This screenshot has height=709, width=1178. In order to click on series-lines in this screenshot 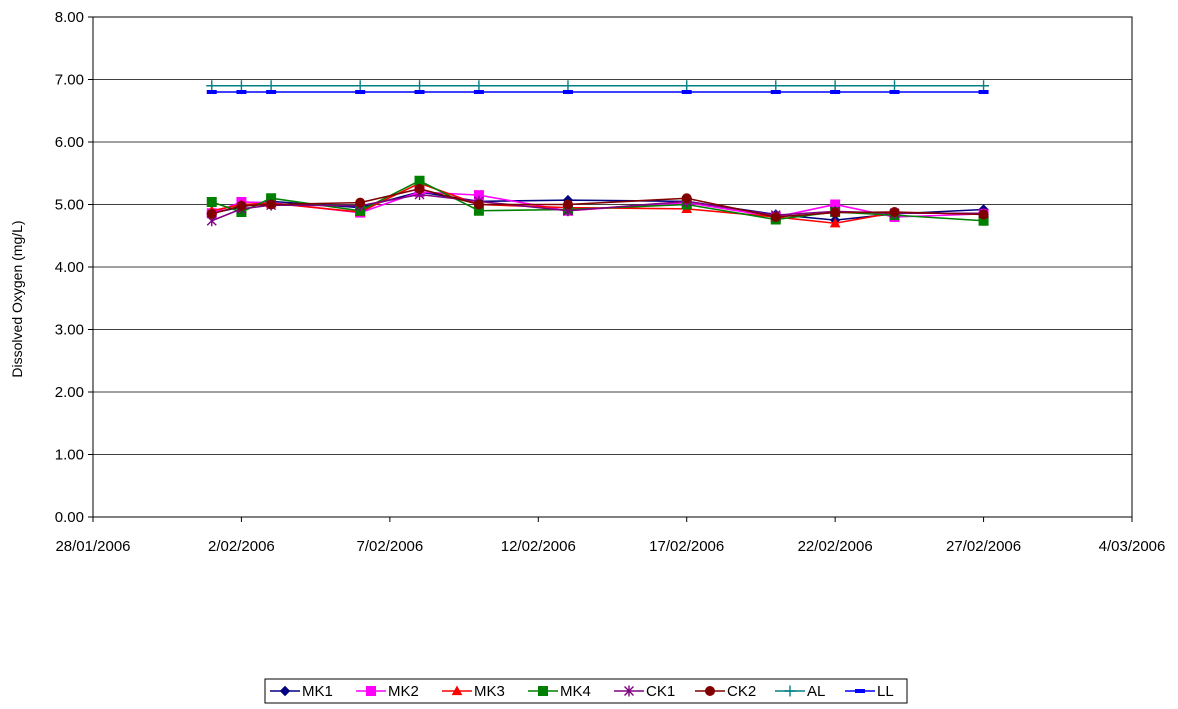, I will do `click(598, 154)`.